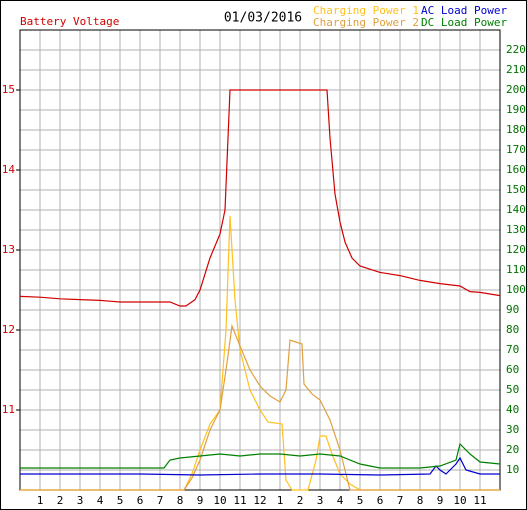 The image size is (527, 510). What do you see at coordinates (516, 49) in the screenshot?
I see `y2-tick-label: 220` at bounding box center [516, 49].